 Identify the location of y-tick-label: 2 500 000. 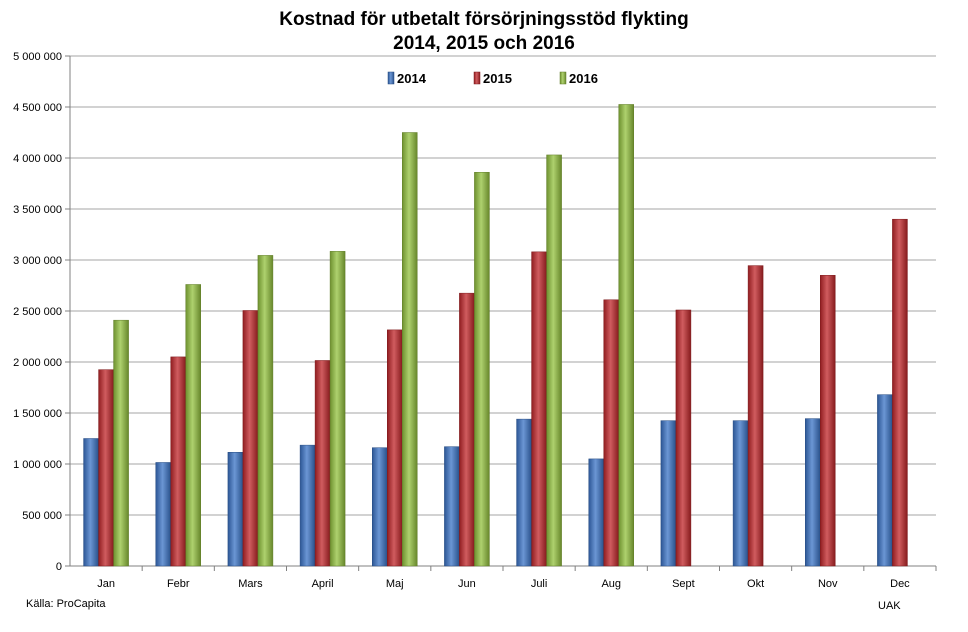
(37, 312).